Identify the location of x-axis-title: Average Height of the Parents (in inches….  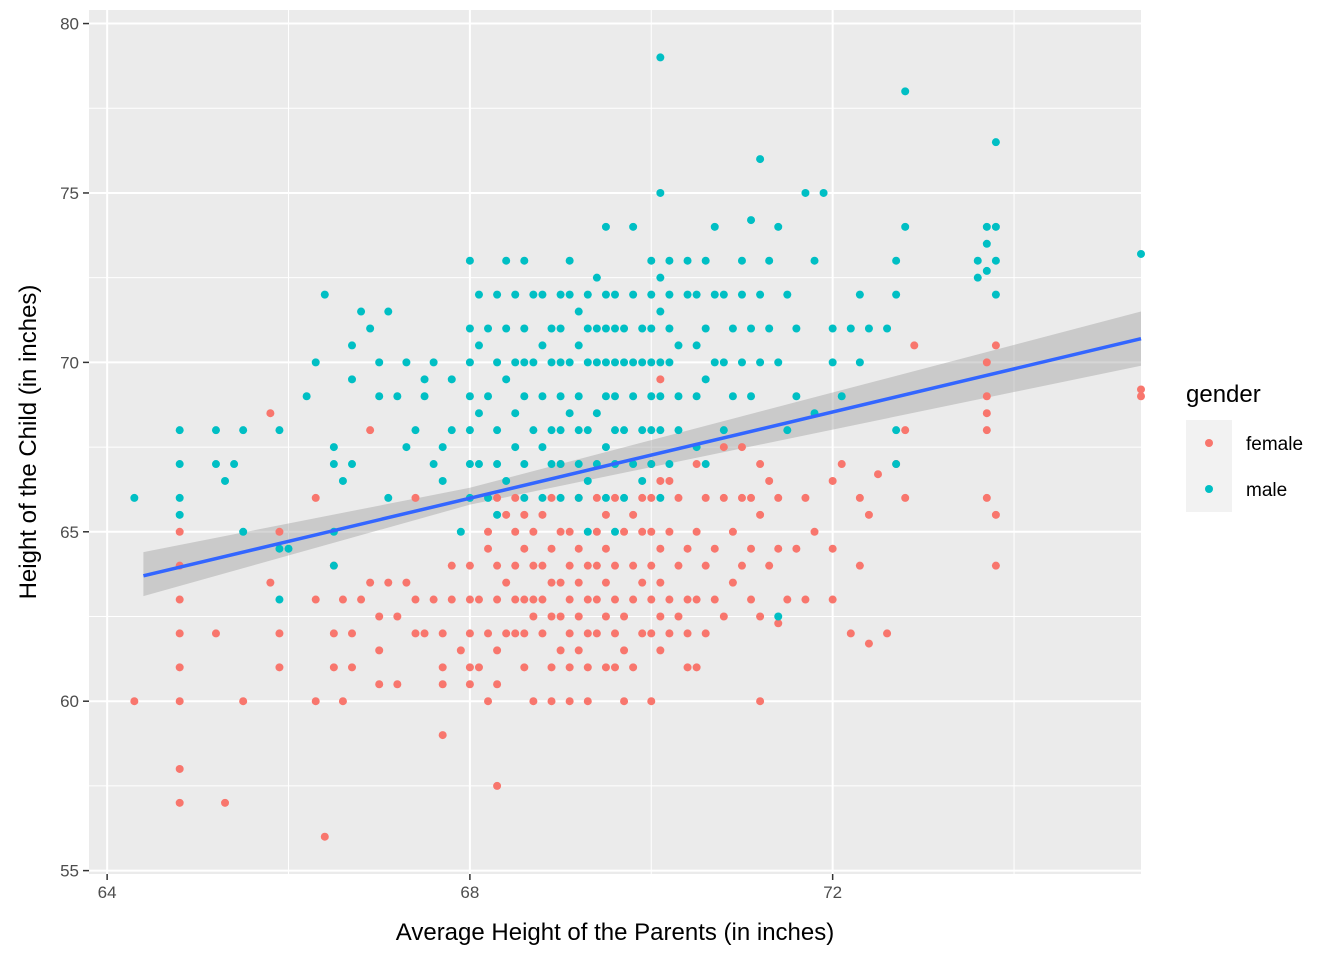
(615, 932).